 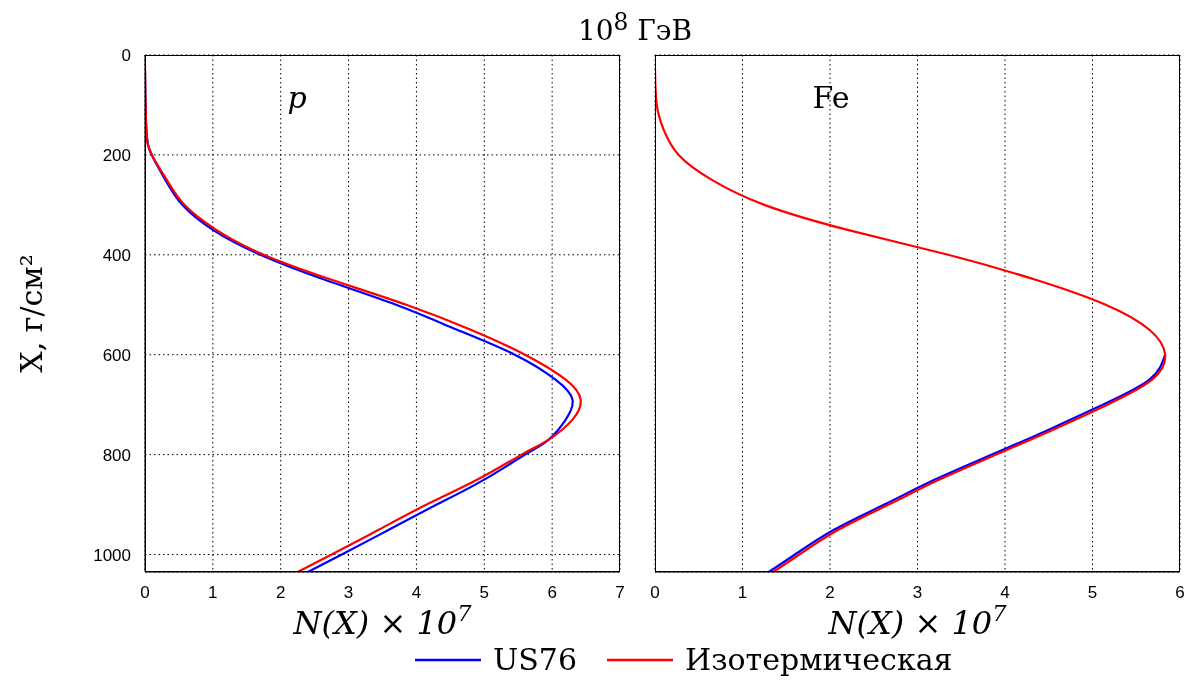 What do you see at coordinates (297, 97) in the screenshot?
I see `annotation: p` at bounding box center [297, 97].